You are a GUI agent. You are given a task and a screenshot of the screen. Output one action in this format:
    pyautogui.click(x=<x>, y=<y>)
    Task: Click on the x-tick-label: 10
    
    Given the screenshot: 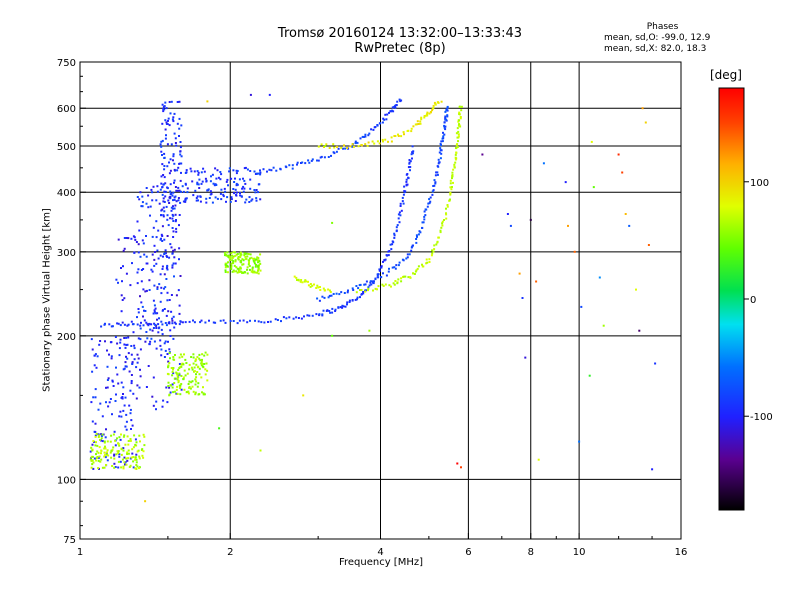 What is the action you would take?
    pyautogui.click(x=579, y=552)
    